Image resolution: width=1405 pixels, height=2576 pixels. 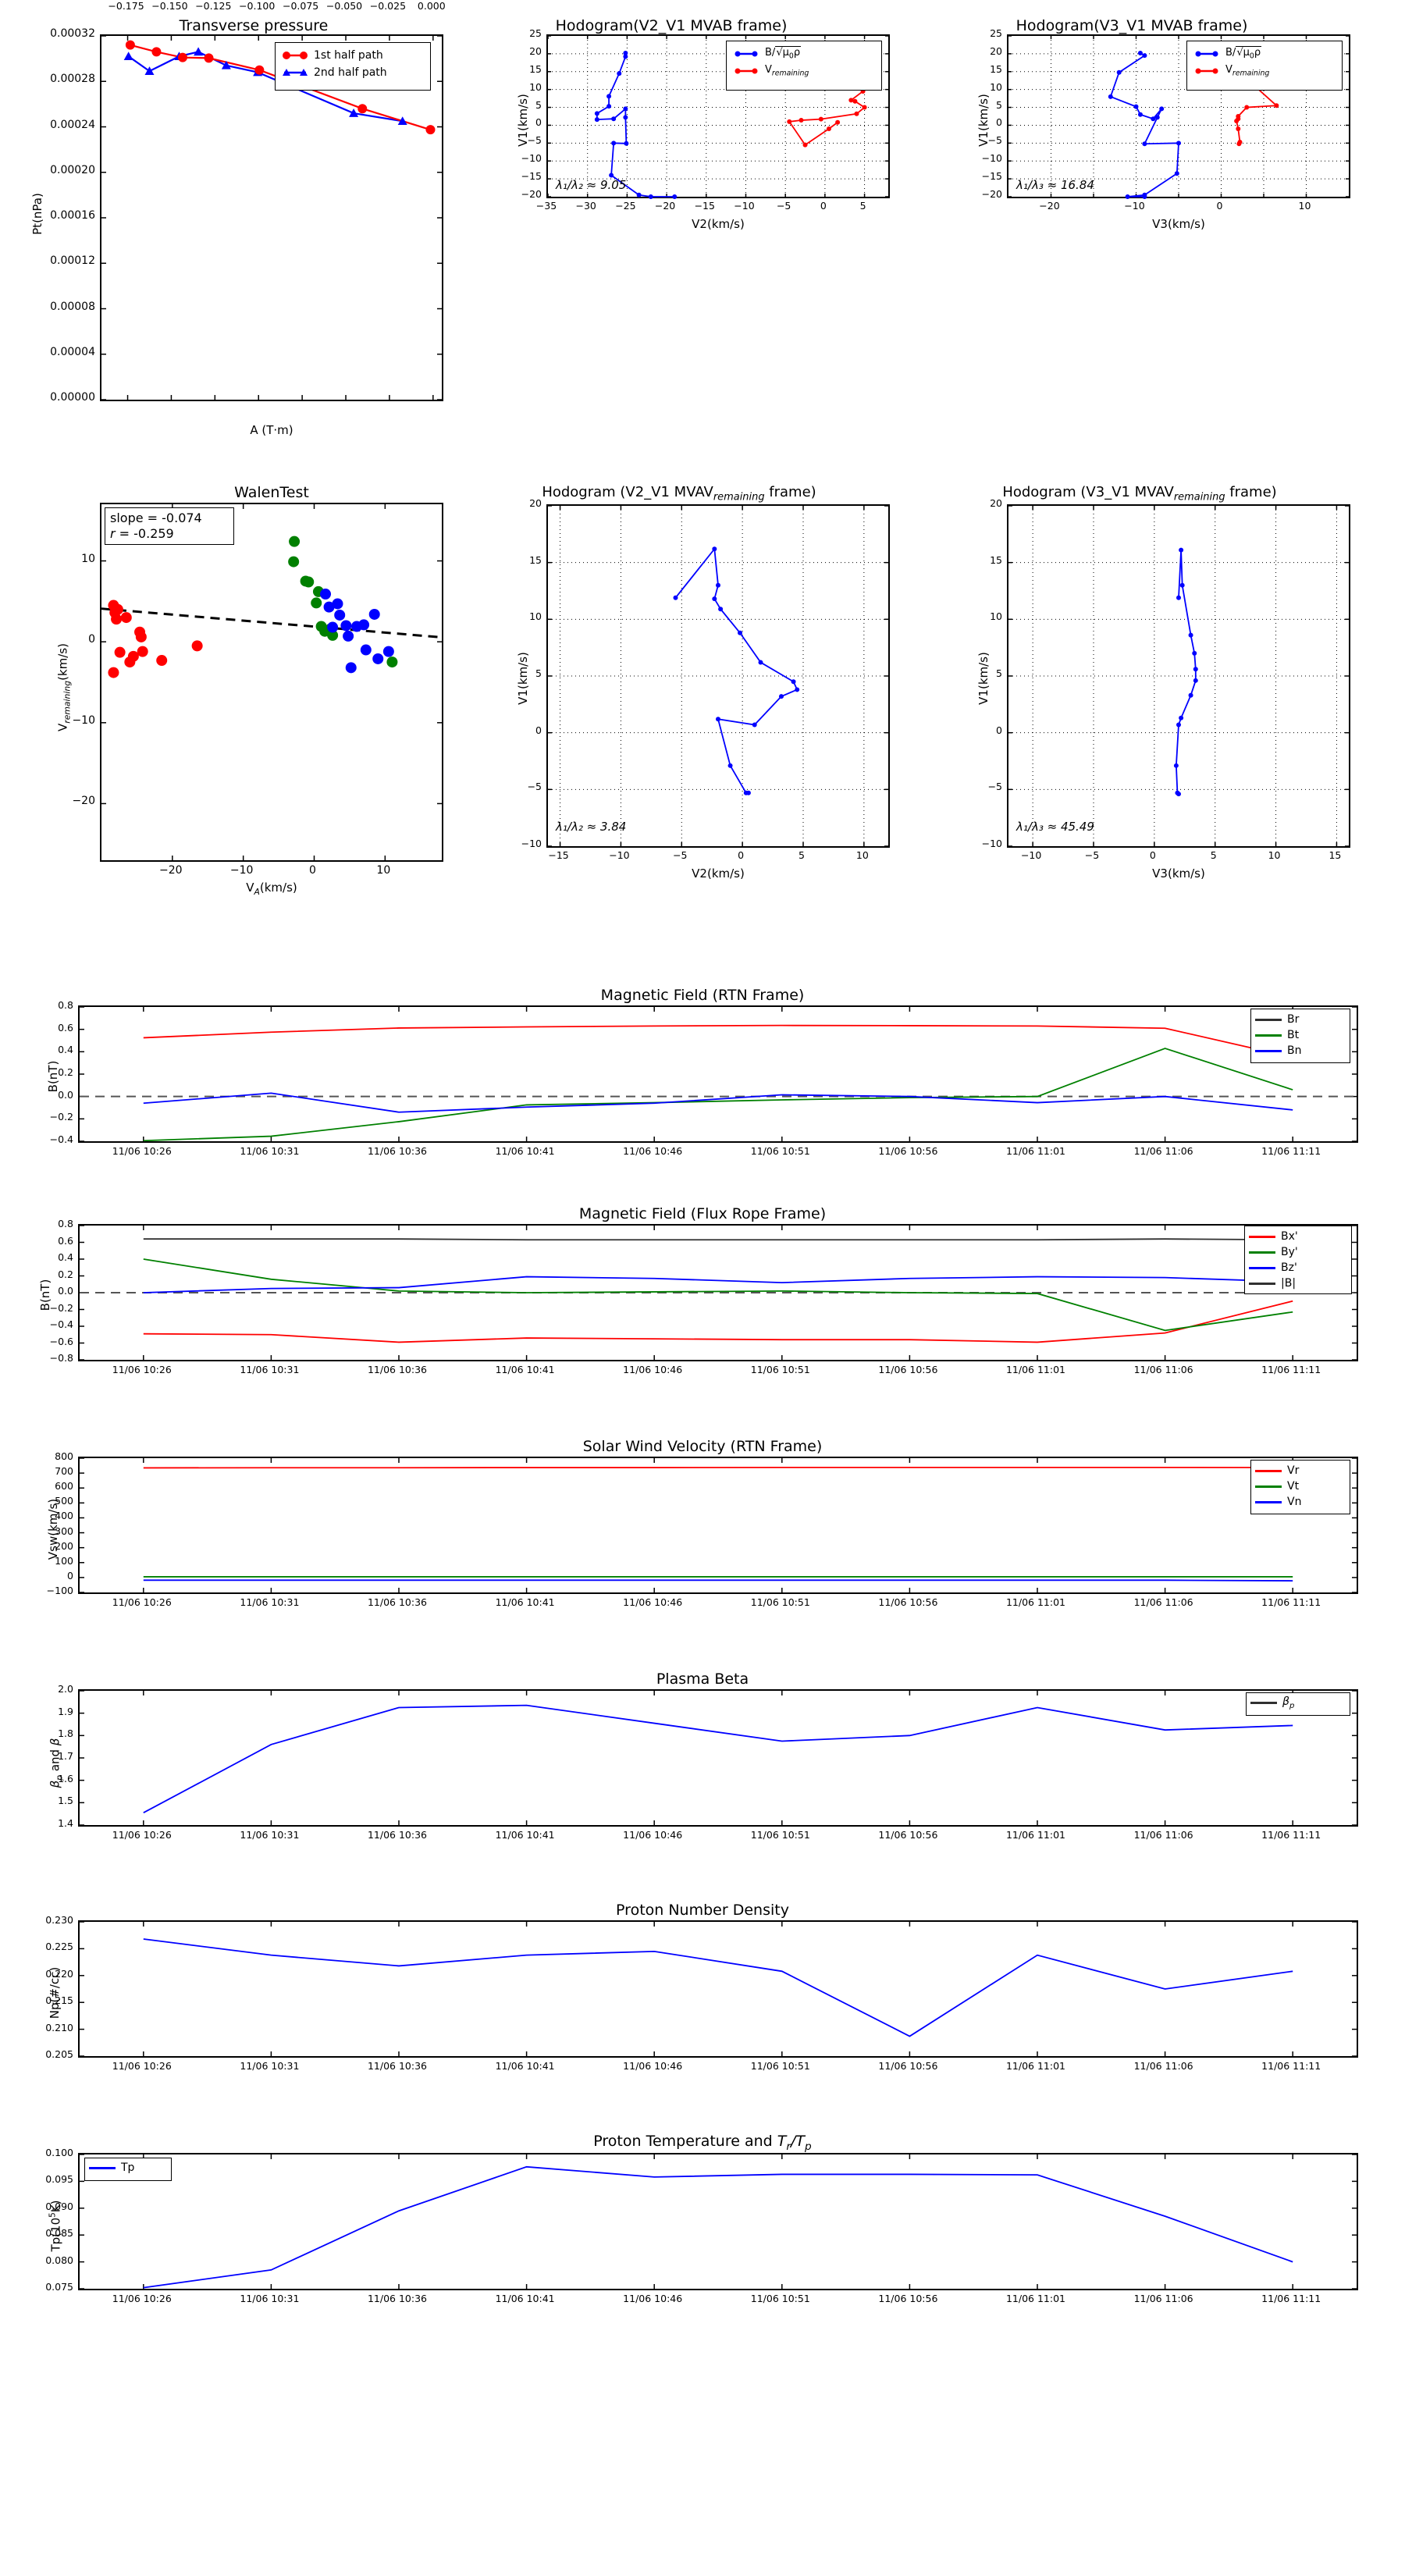 I want to click on axis-tick-label: 0.220, so click(x=59, y=1973).